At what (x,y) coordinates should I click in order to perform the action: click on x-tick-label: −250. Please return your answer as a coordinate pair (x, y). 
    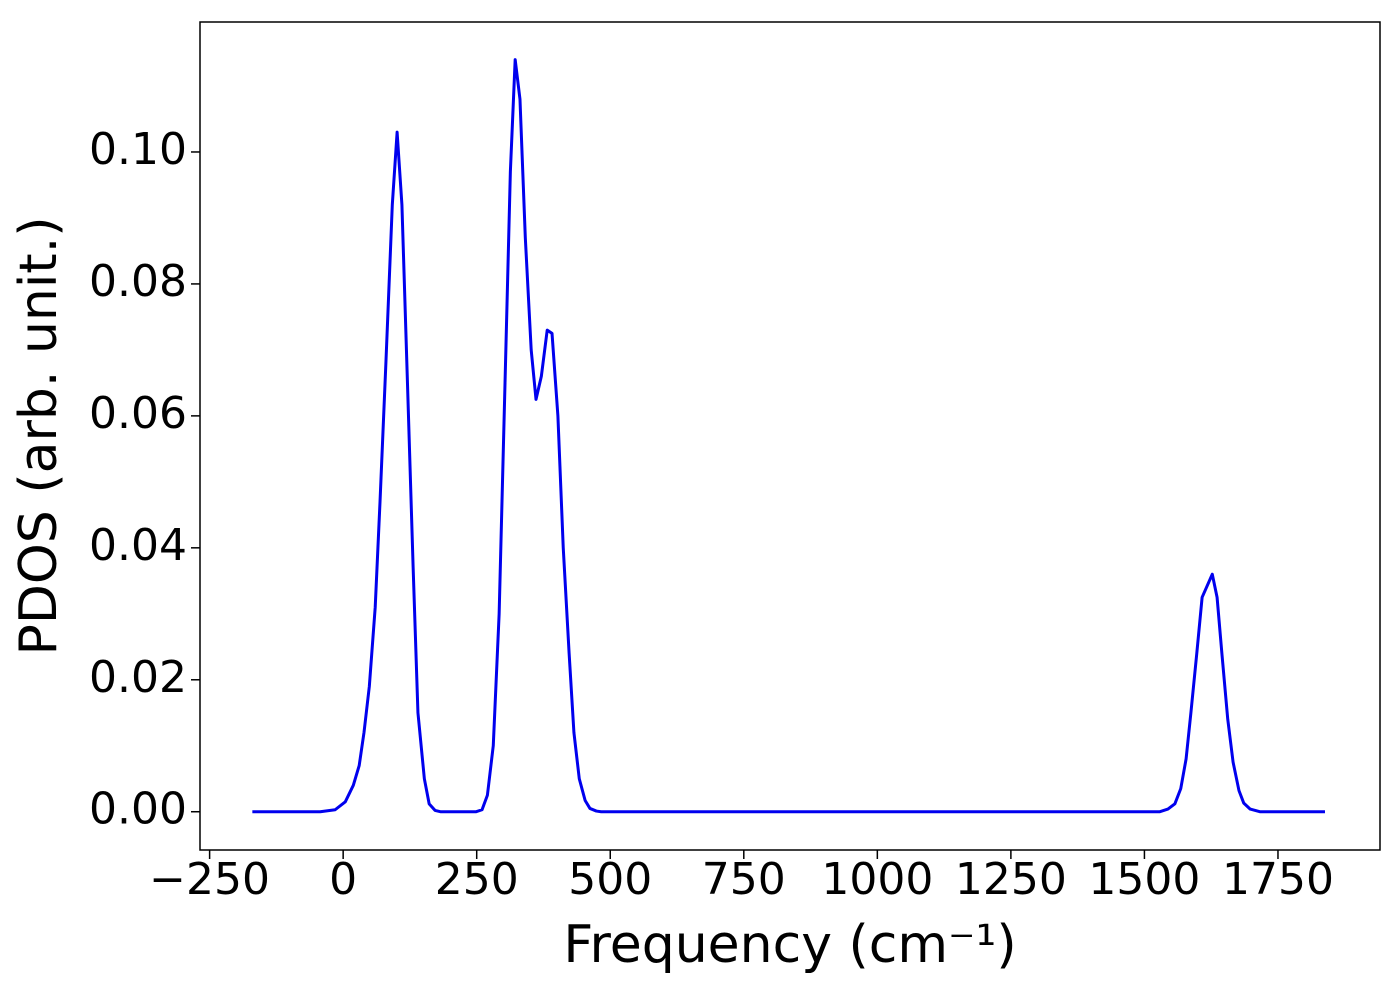
    Looking at the image, I should click on (209, 879).